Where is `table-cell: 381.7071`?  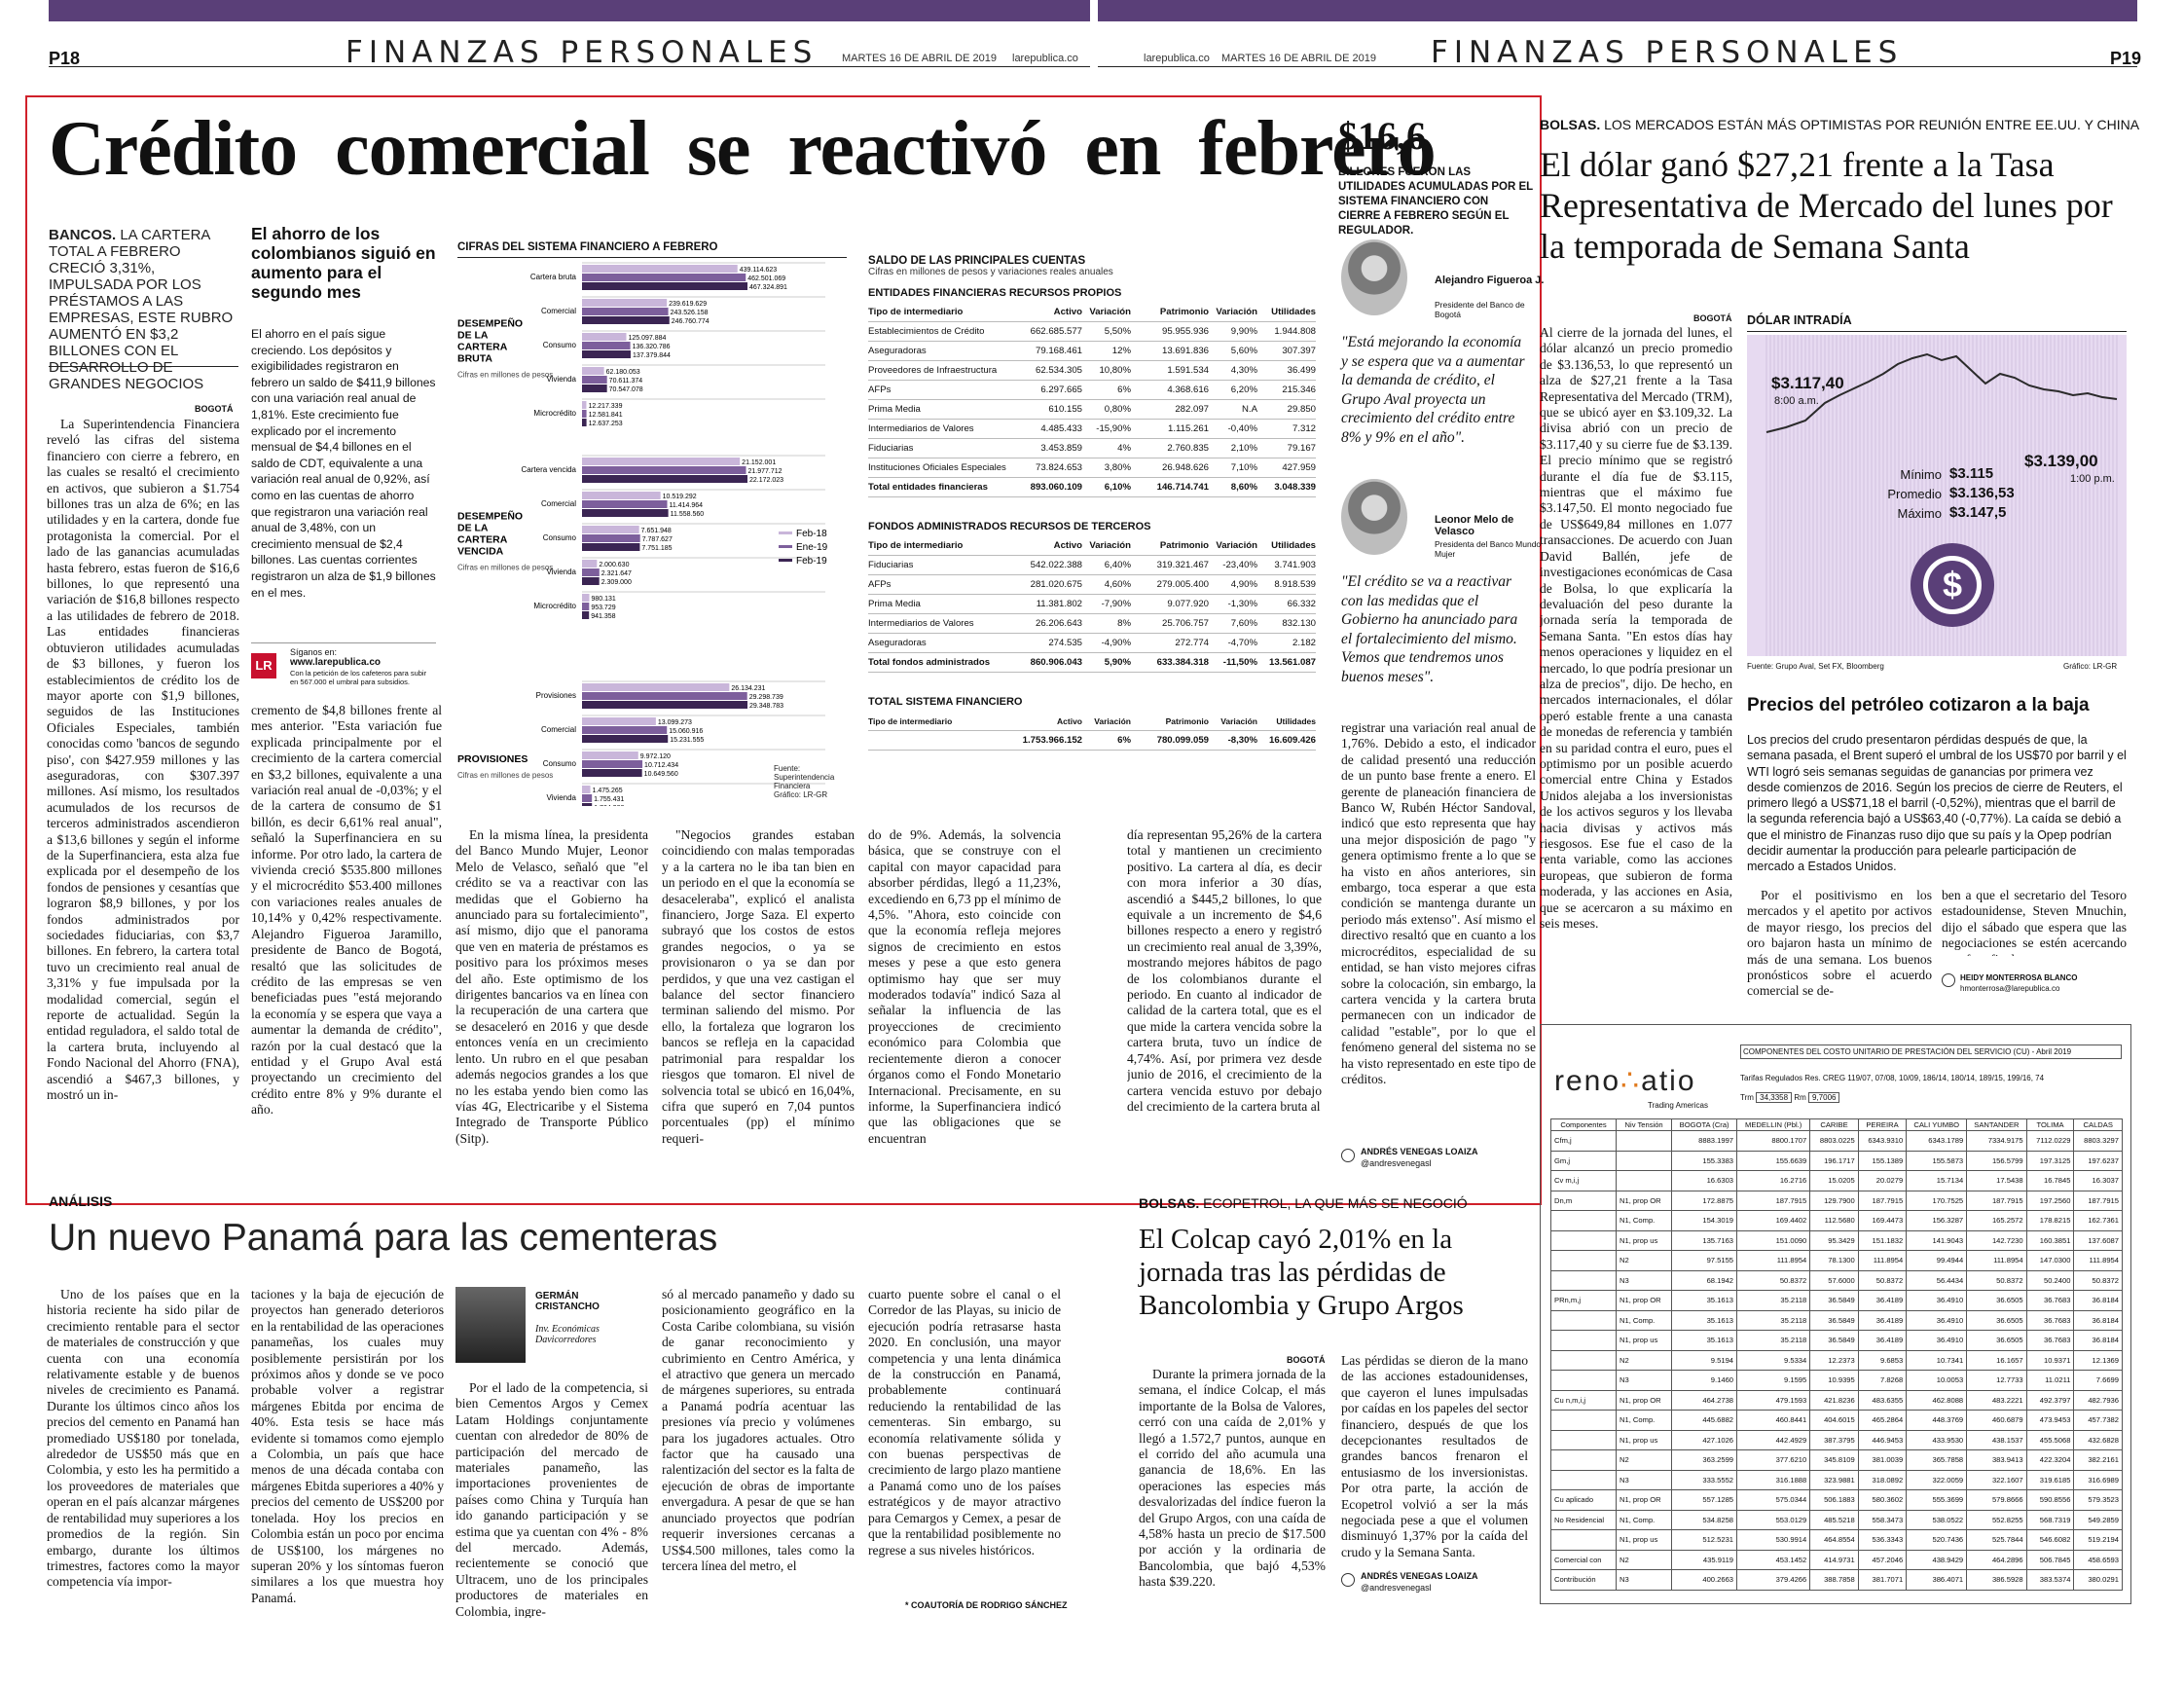 table-cell: 381.7071 is located at coordinates (1882, 1580).